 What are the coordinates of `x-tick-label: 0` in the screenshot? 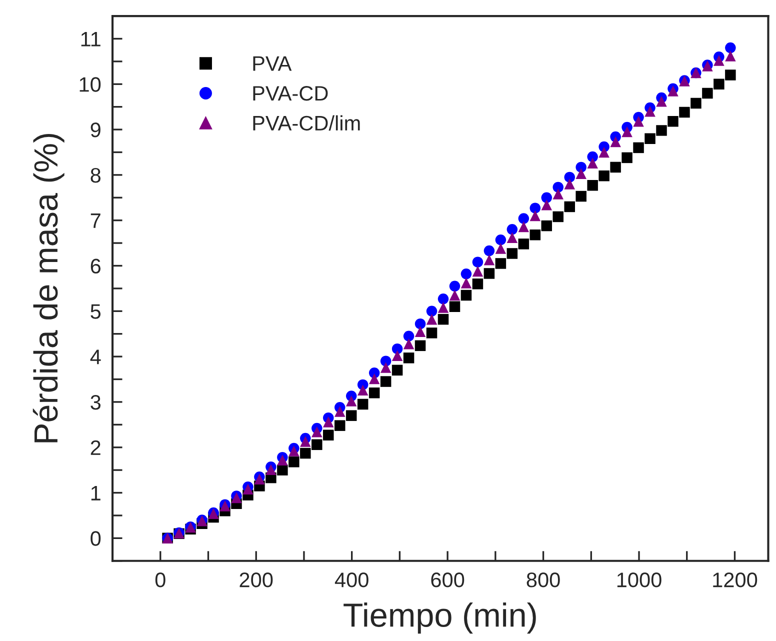 It's located at (160, 580).